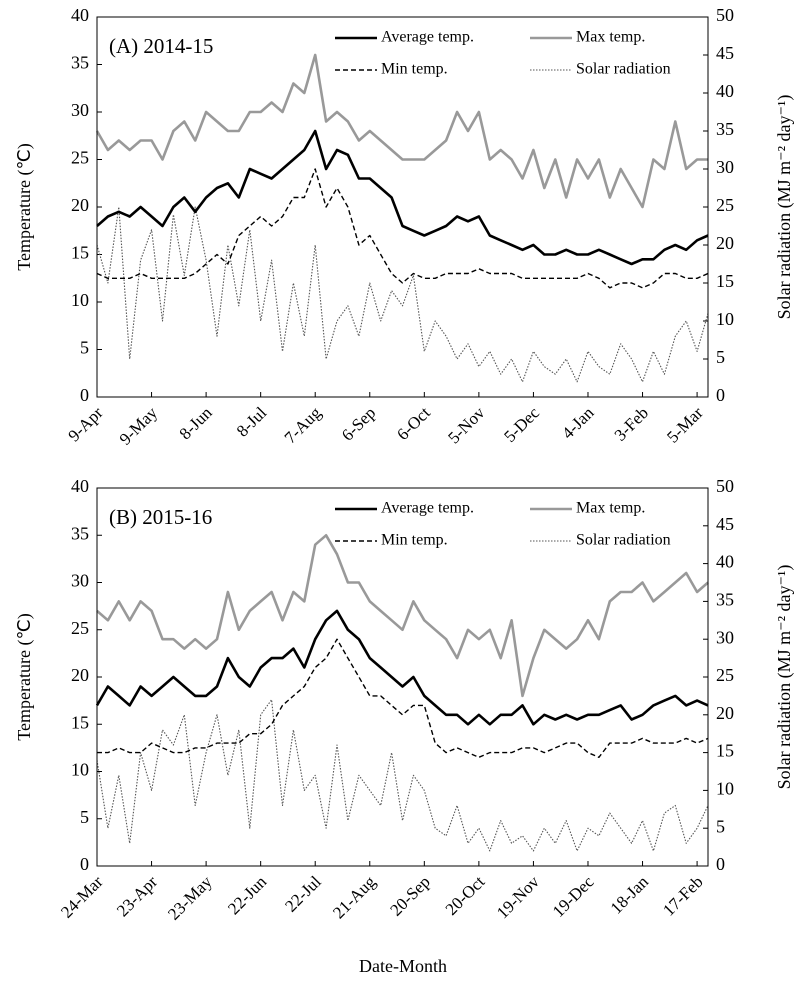 The height and width of the screenshot is (982, 800). What do you see at coordinates (521, 424) in the screenshot?
I see `x-tick-label: 5-Dec` at bounding box center [521, 424].